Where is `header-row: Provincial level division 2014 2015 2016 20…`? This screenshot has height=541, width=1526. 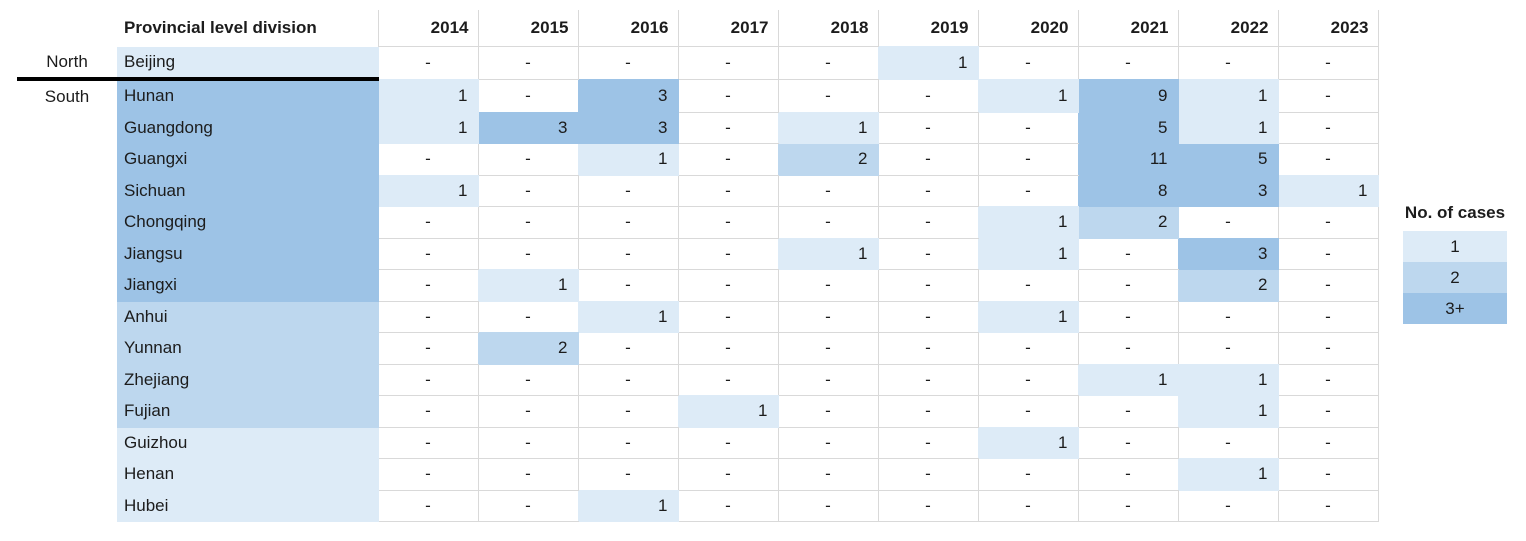
header-row: Provincial level division 2014 2015 2016 20… is located at coordinates (698, 28).